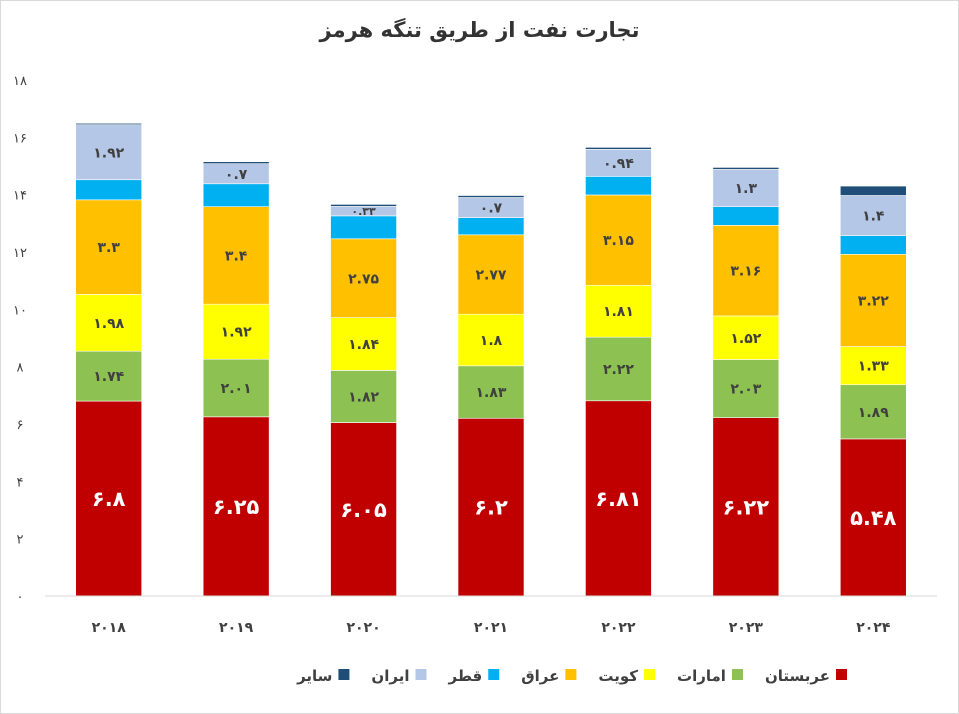 This screenshot has width=959, height=714. I want to click on x-tick-label: ۲۰۲۴, so click(873, 628).